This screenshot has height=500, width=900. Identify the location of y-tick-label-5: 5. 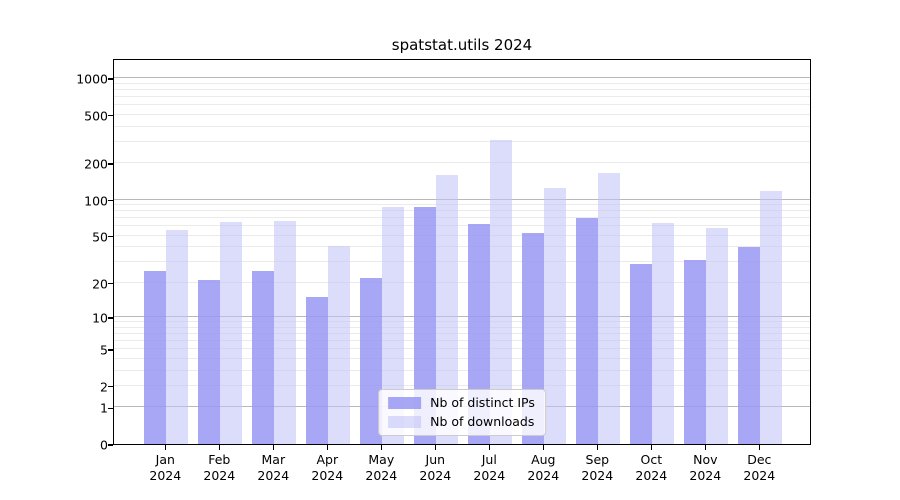
(104, 350).